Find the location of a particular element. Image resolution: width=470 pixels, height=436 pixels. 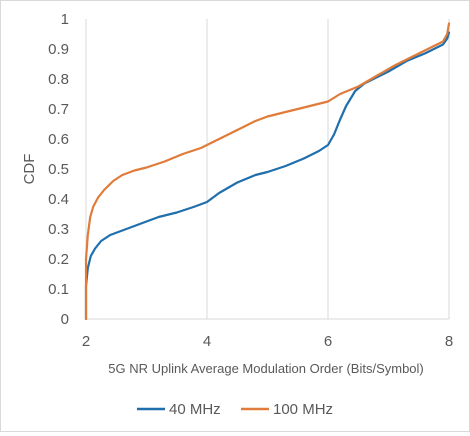

x-tick-label: 6 is located at coordinates (328, 341).